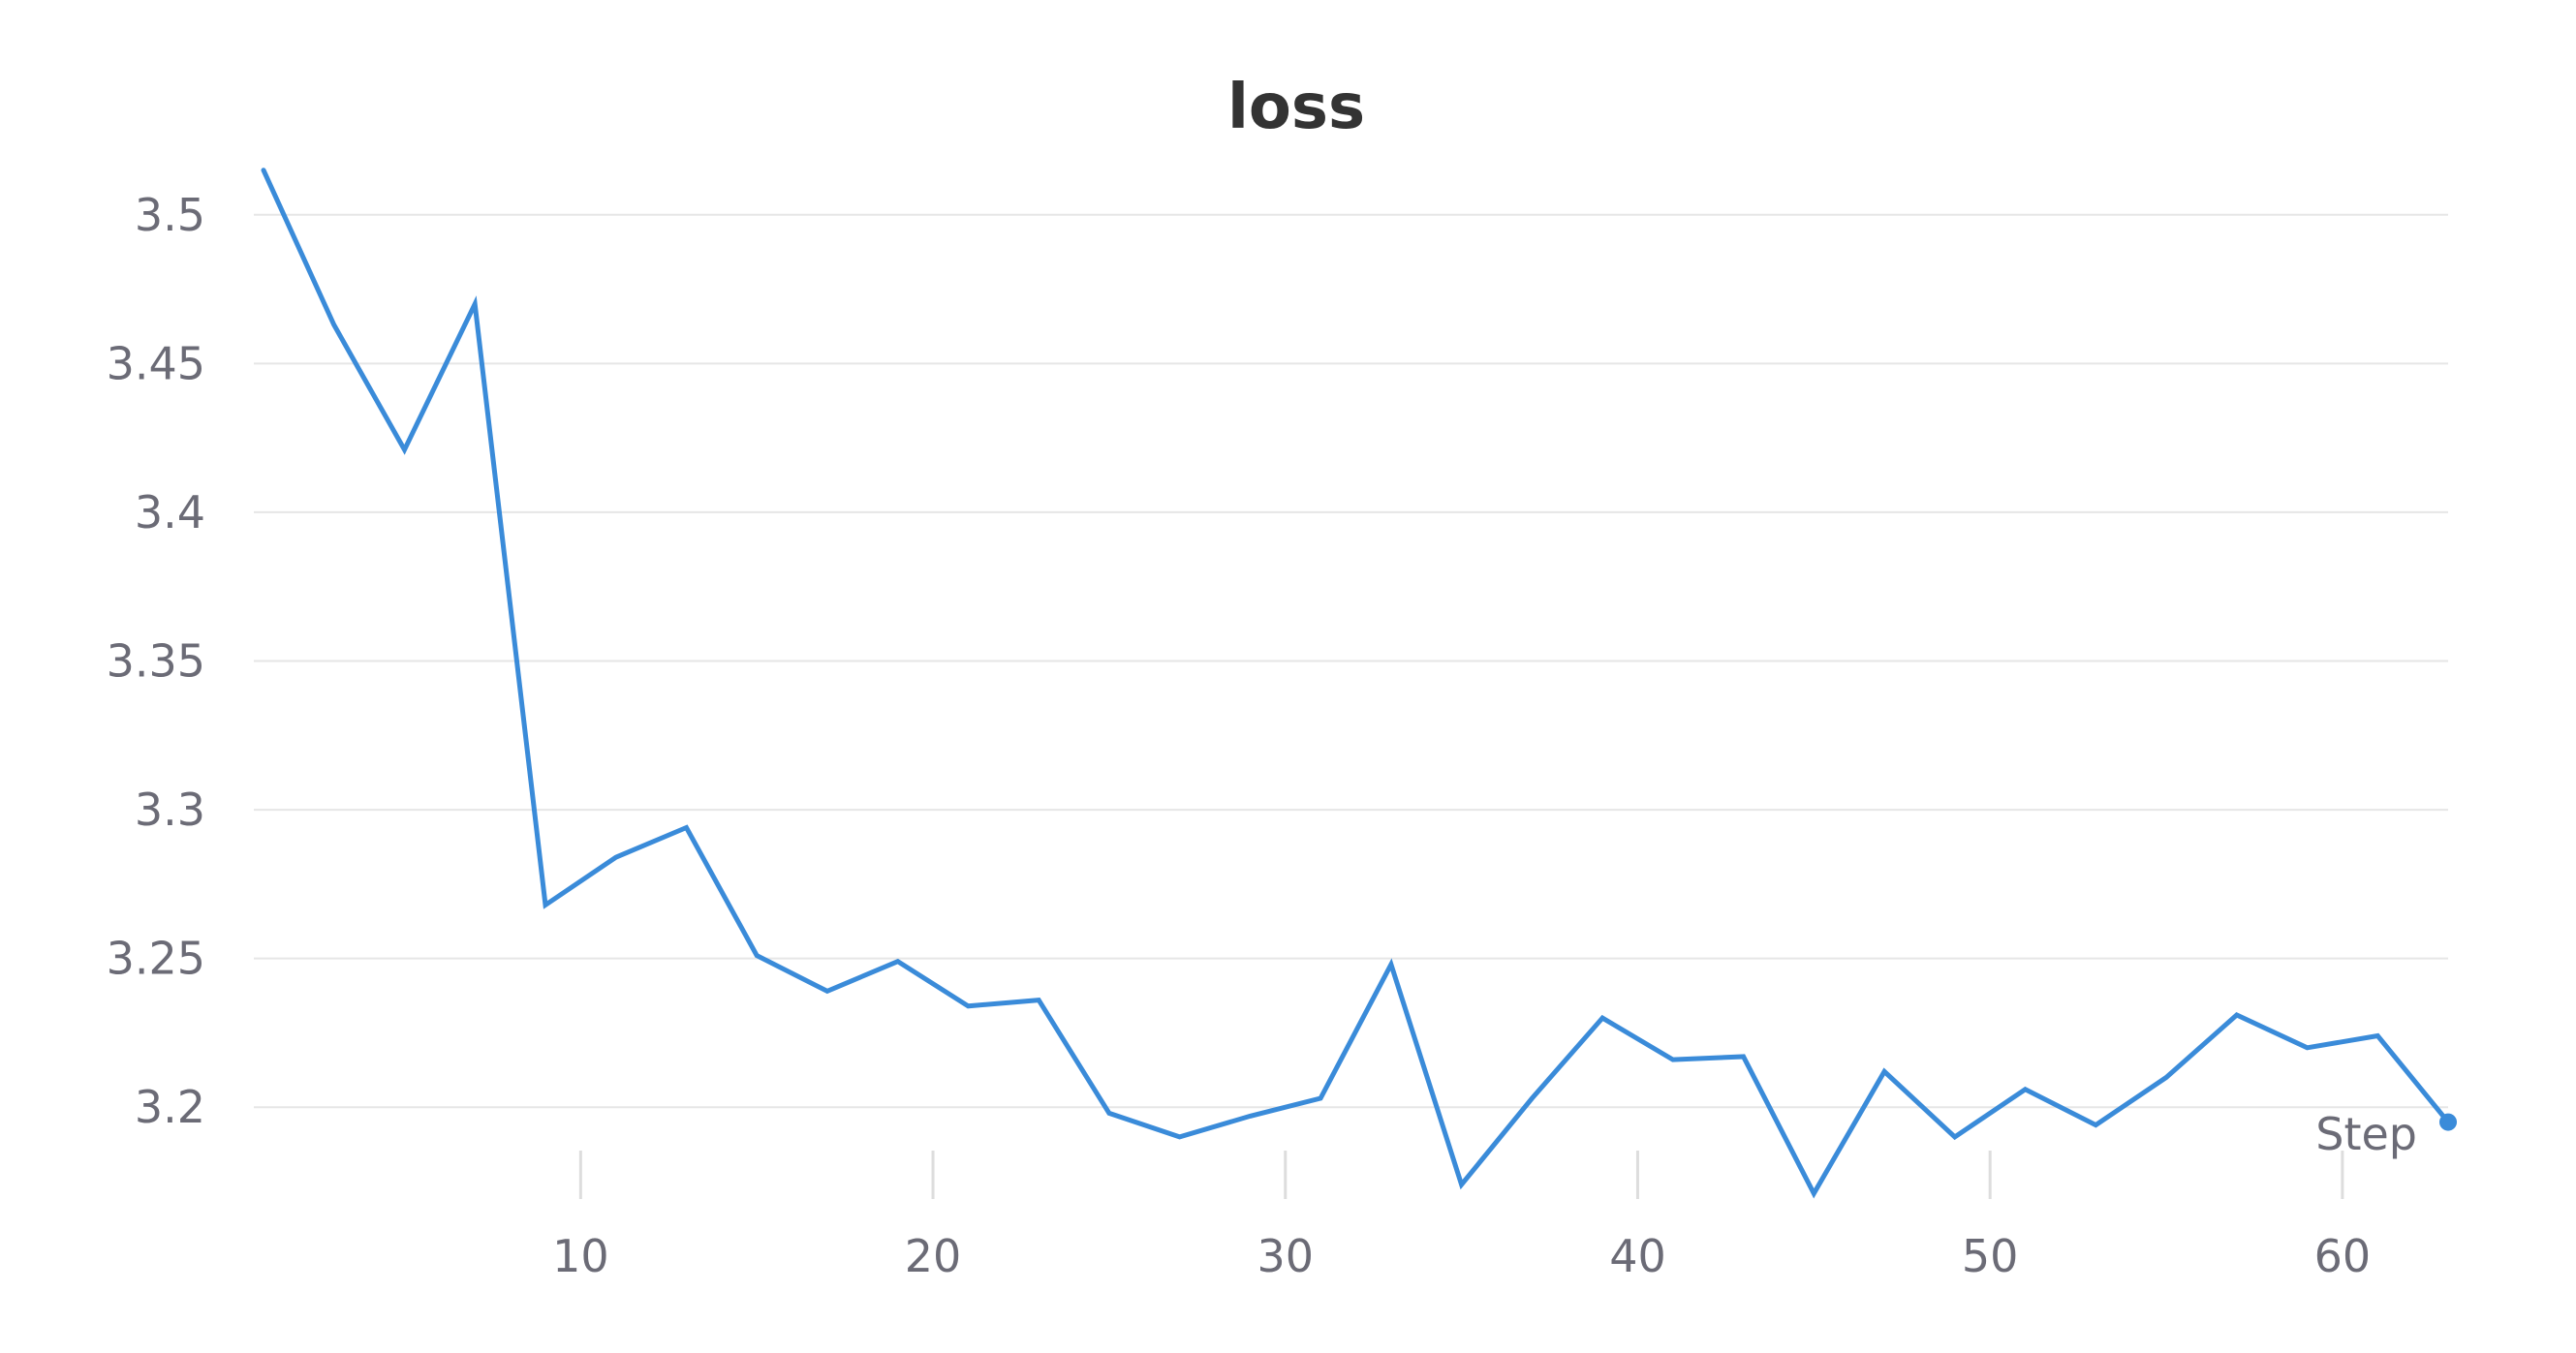 The width and height of the screenshot is (2576, 1353). What do you see at coordinates (1637, 1256) in the screenshot?
I see `x-tick-label: 40` at bounding box center [1637, 1256].